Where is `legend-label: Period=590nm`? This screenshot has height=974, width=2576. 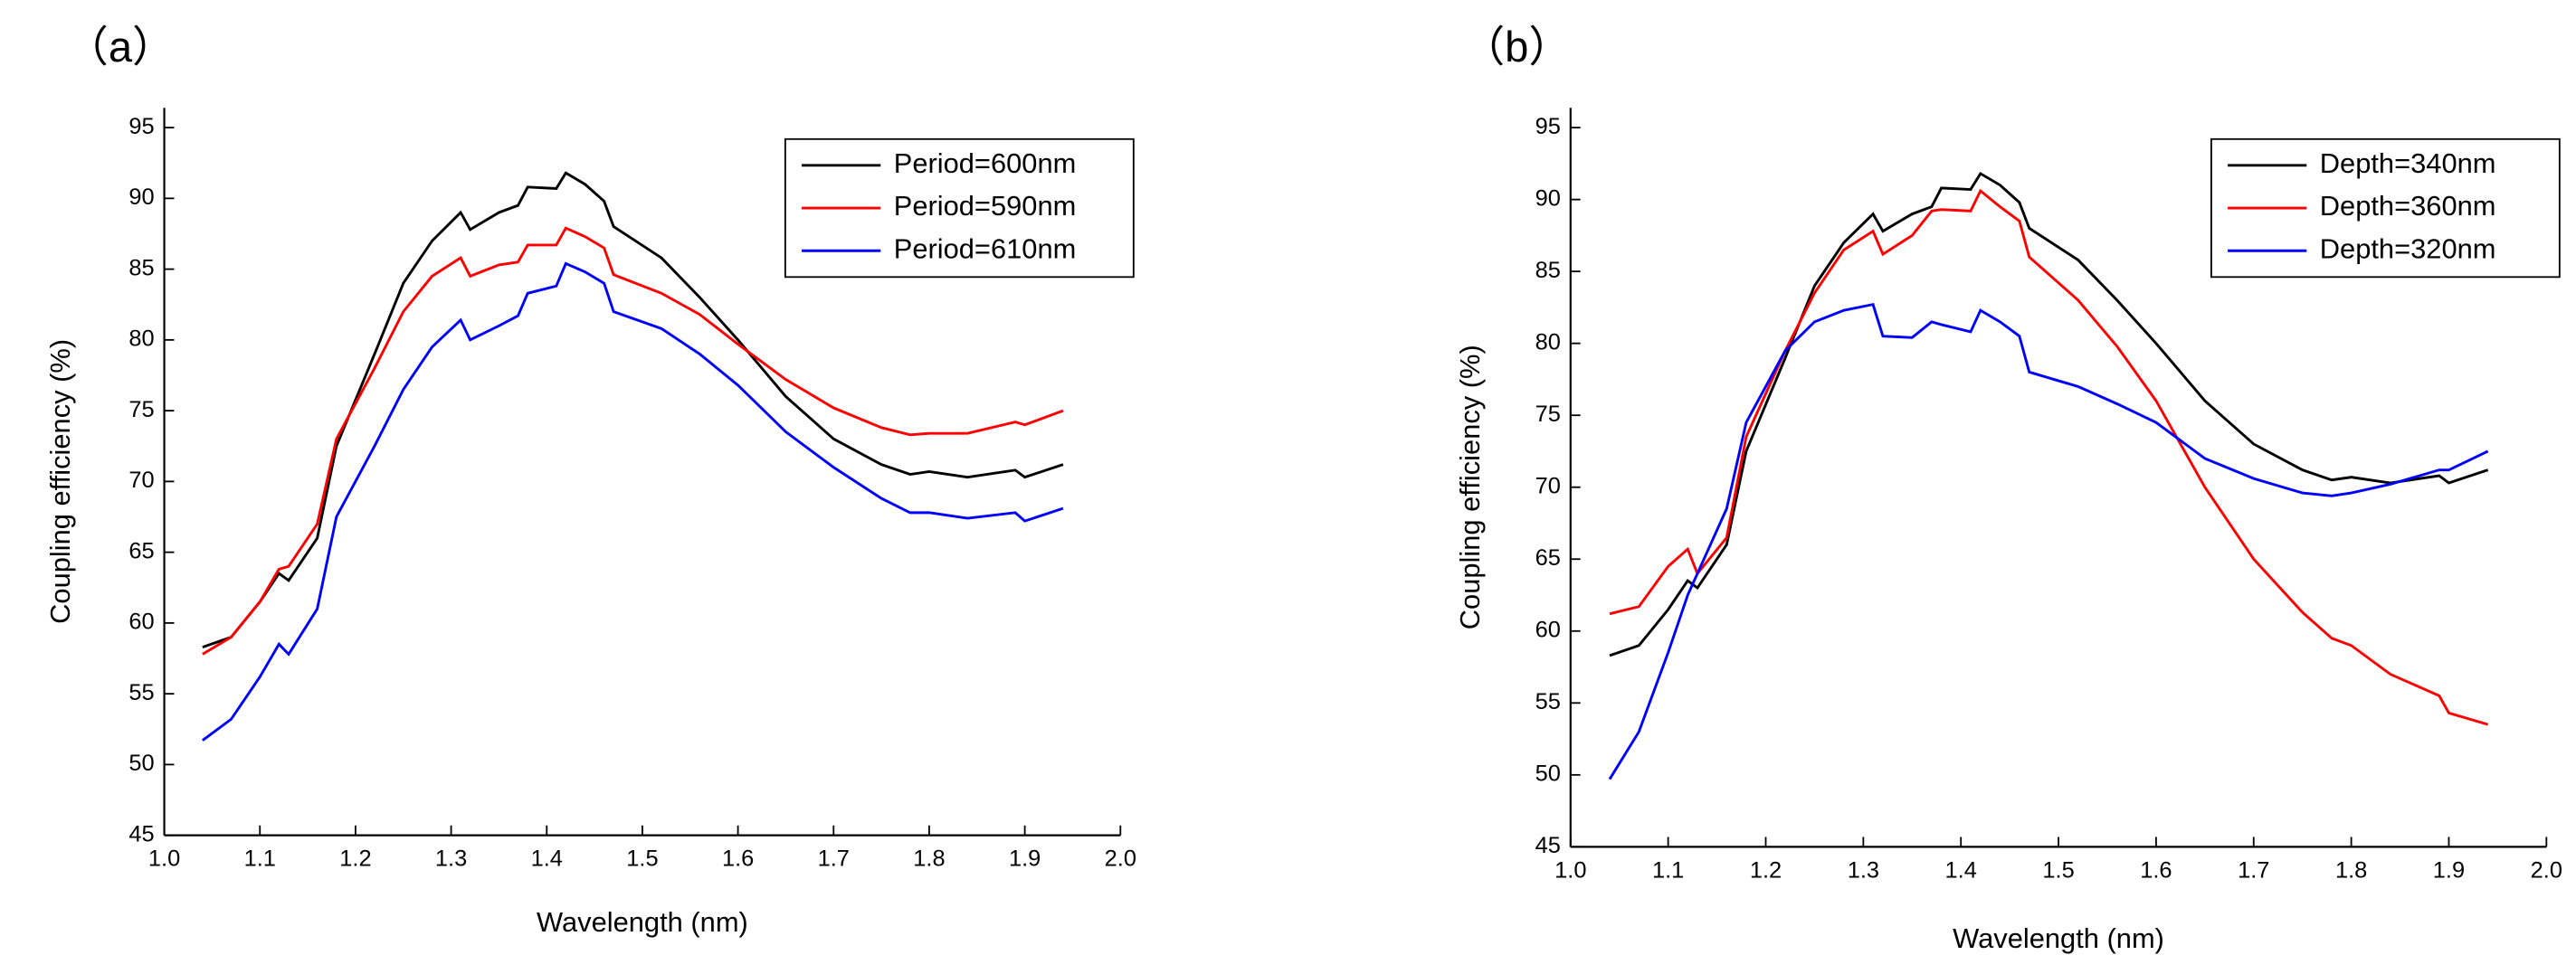 legend-label: Period=590nm is located at coordinates (985, 206).